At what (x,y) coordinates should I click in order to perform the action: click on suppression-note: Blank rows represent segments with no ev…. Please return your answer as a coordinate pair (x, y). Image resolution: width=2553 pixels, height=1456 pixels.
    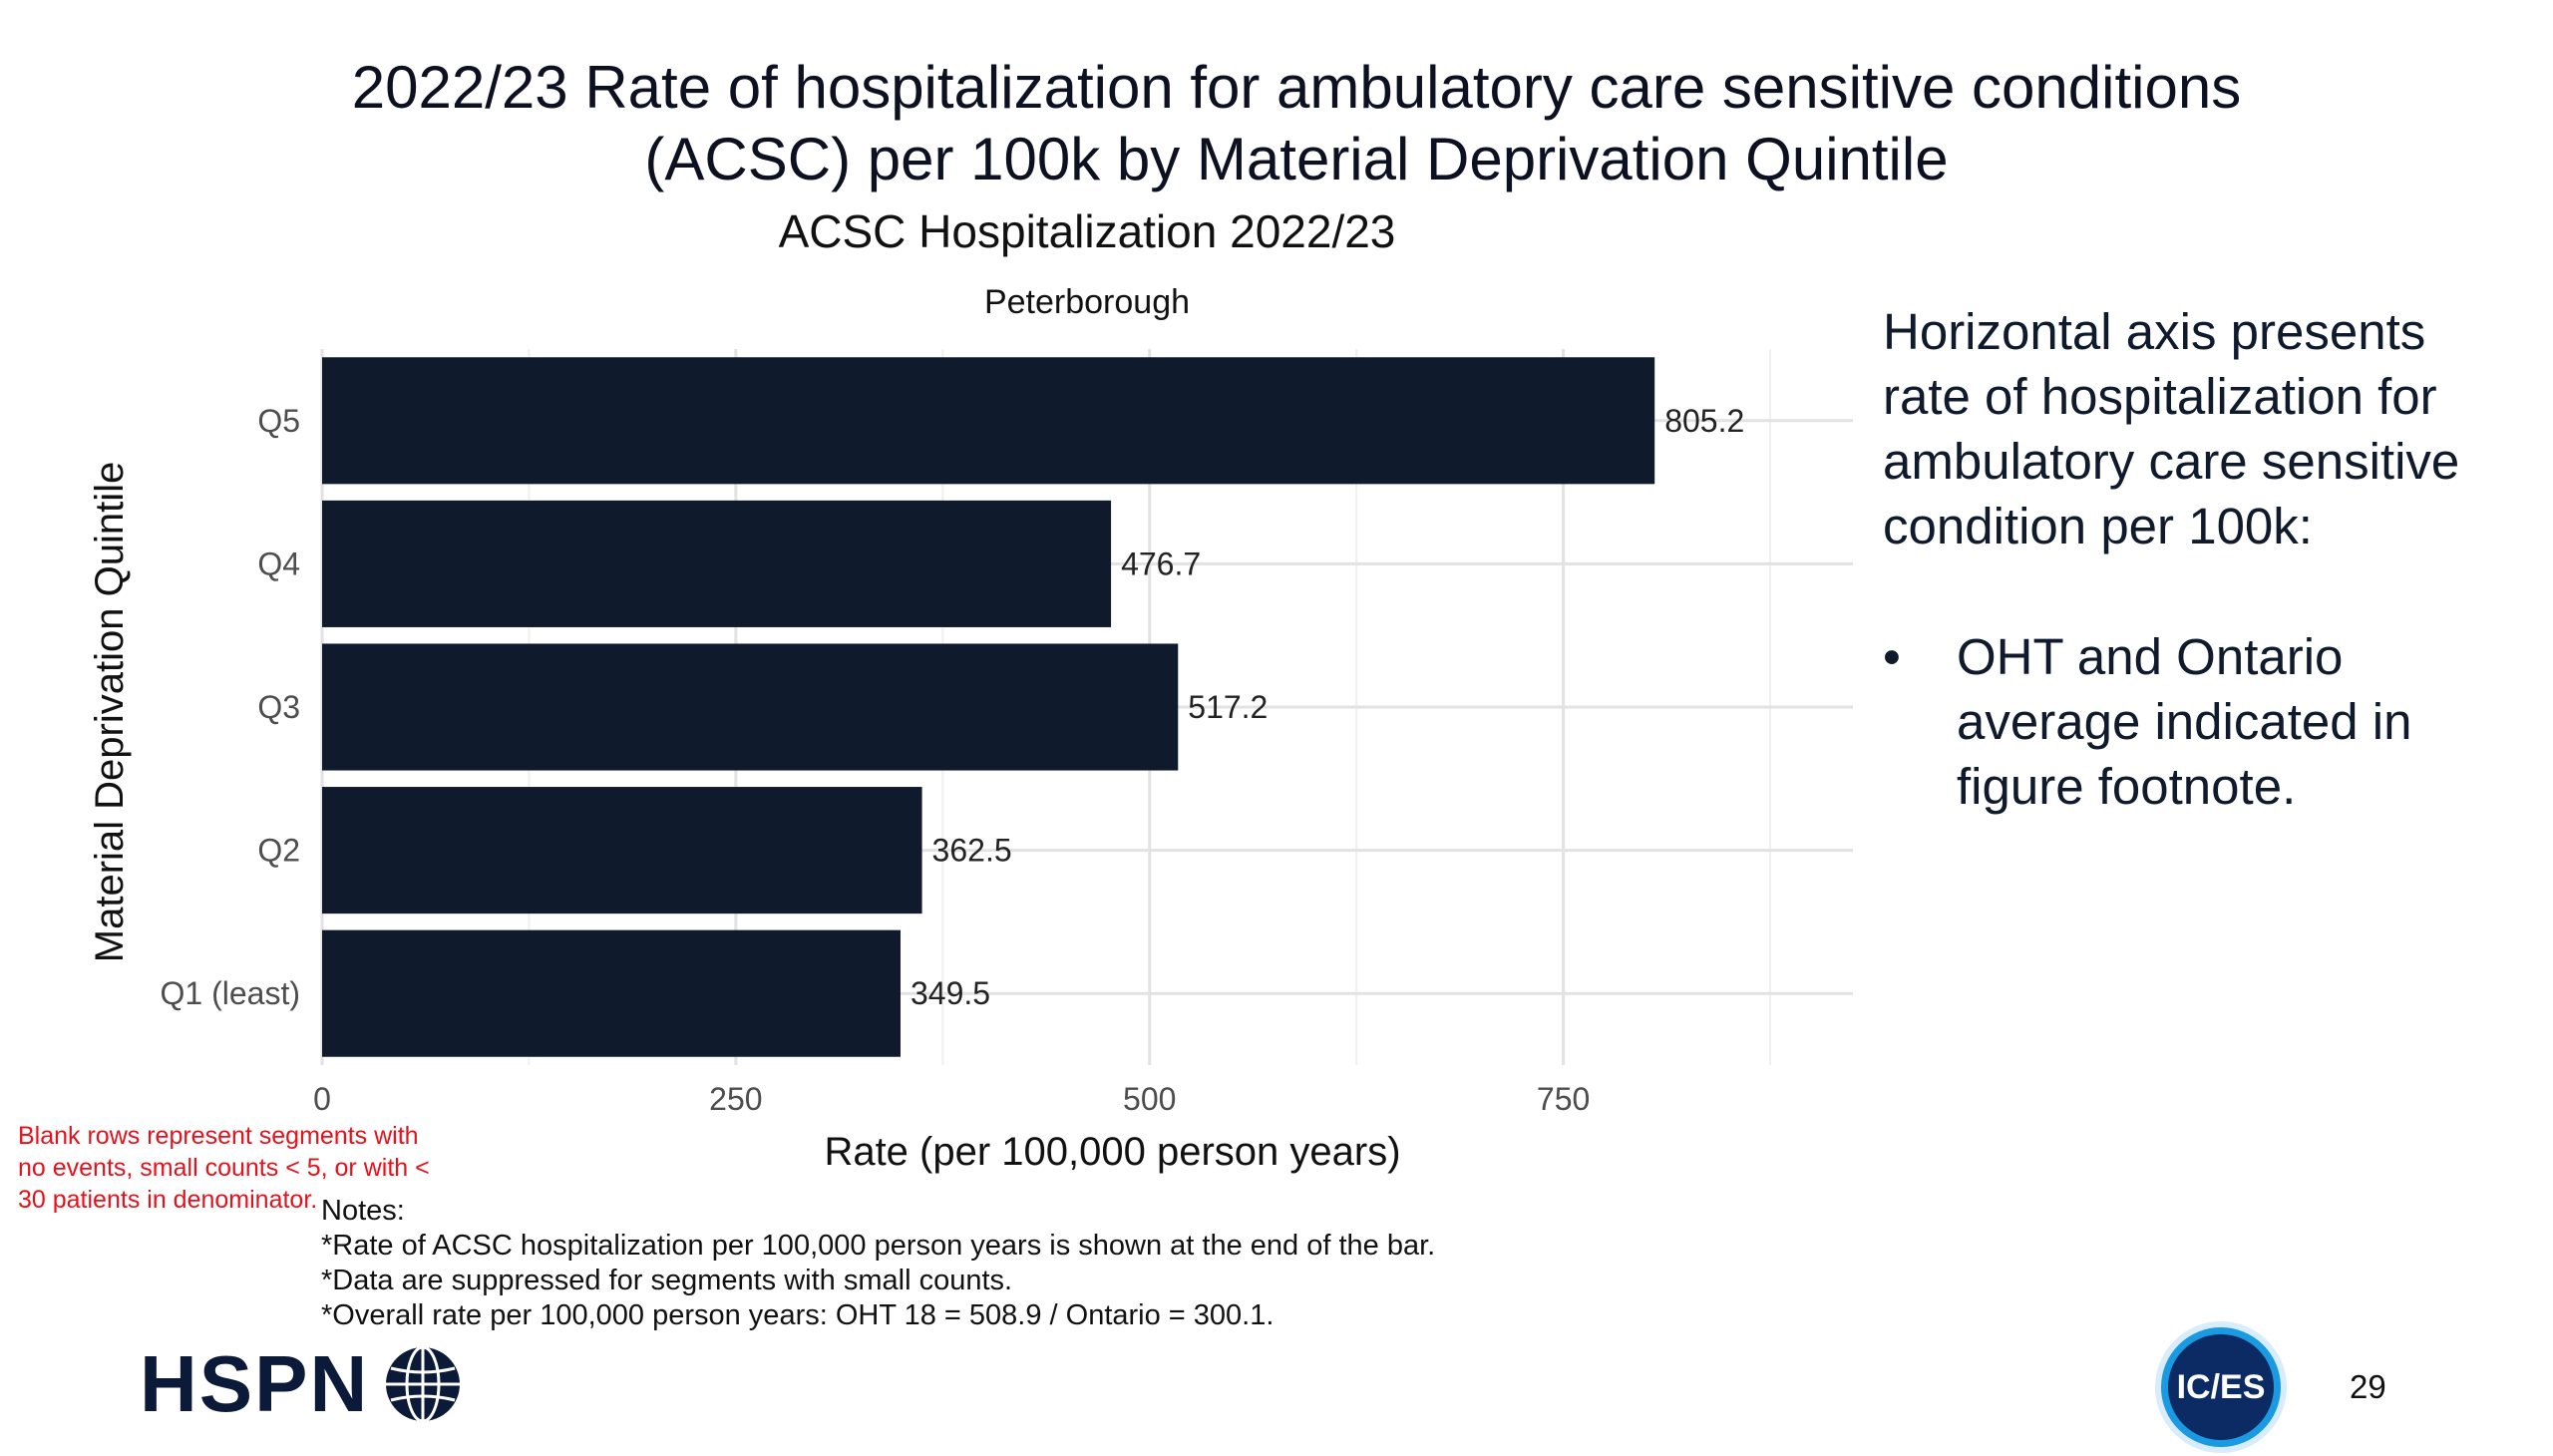
    Looking at the image, I should click on (224, 1168).